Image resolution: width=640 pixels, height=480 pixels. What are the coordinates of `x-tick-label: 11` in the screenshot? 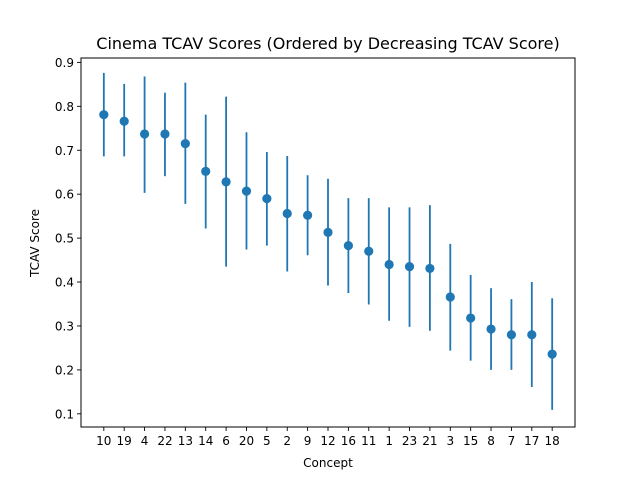 It's located at (368, 441).